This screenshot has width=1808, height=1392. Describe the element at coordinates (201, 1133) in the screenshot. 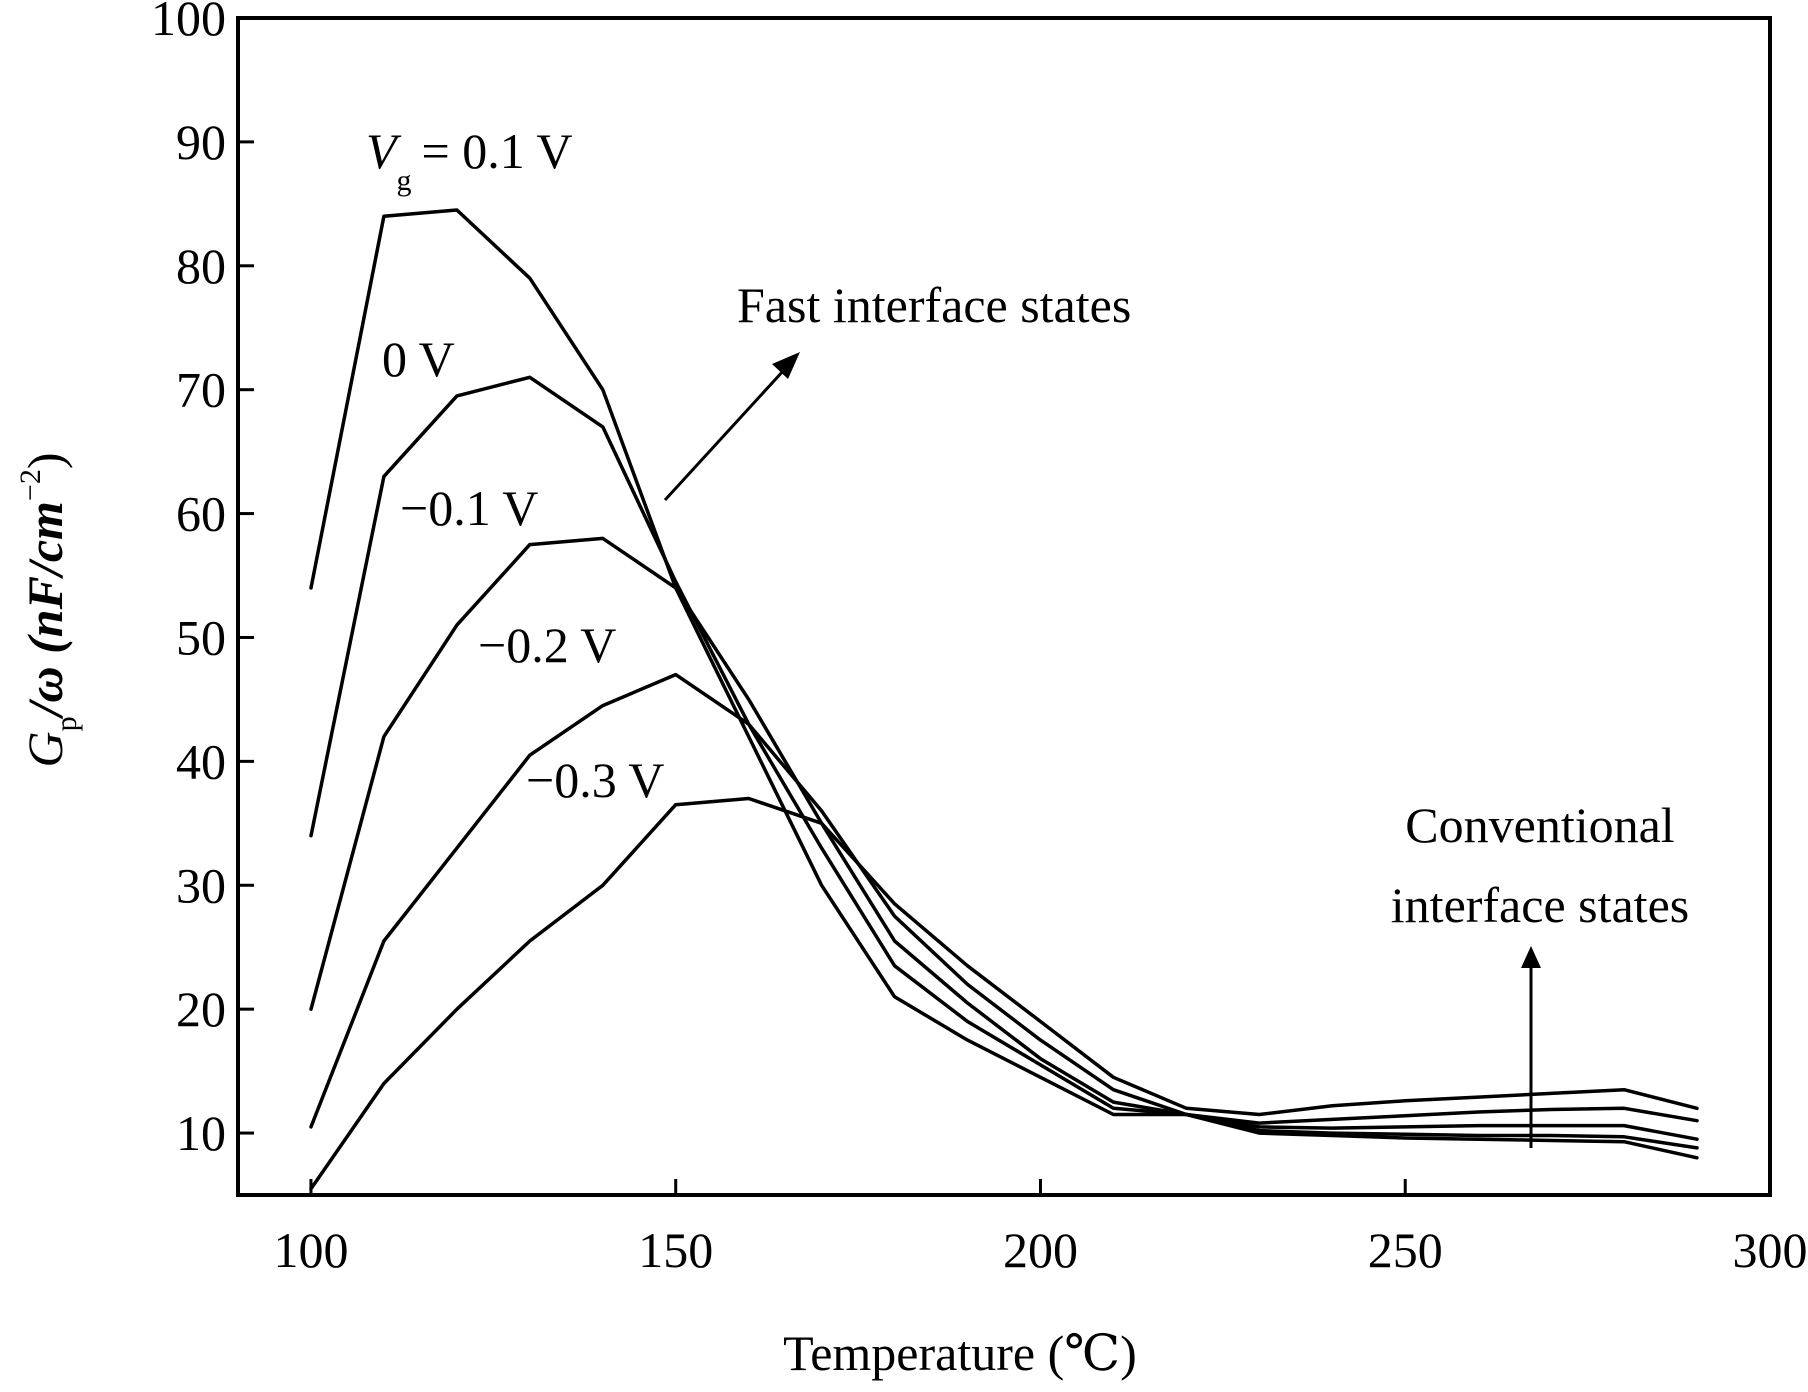

I see `y-tick-label: 10` at that location.